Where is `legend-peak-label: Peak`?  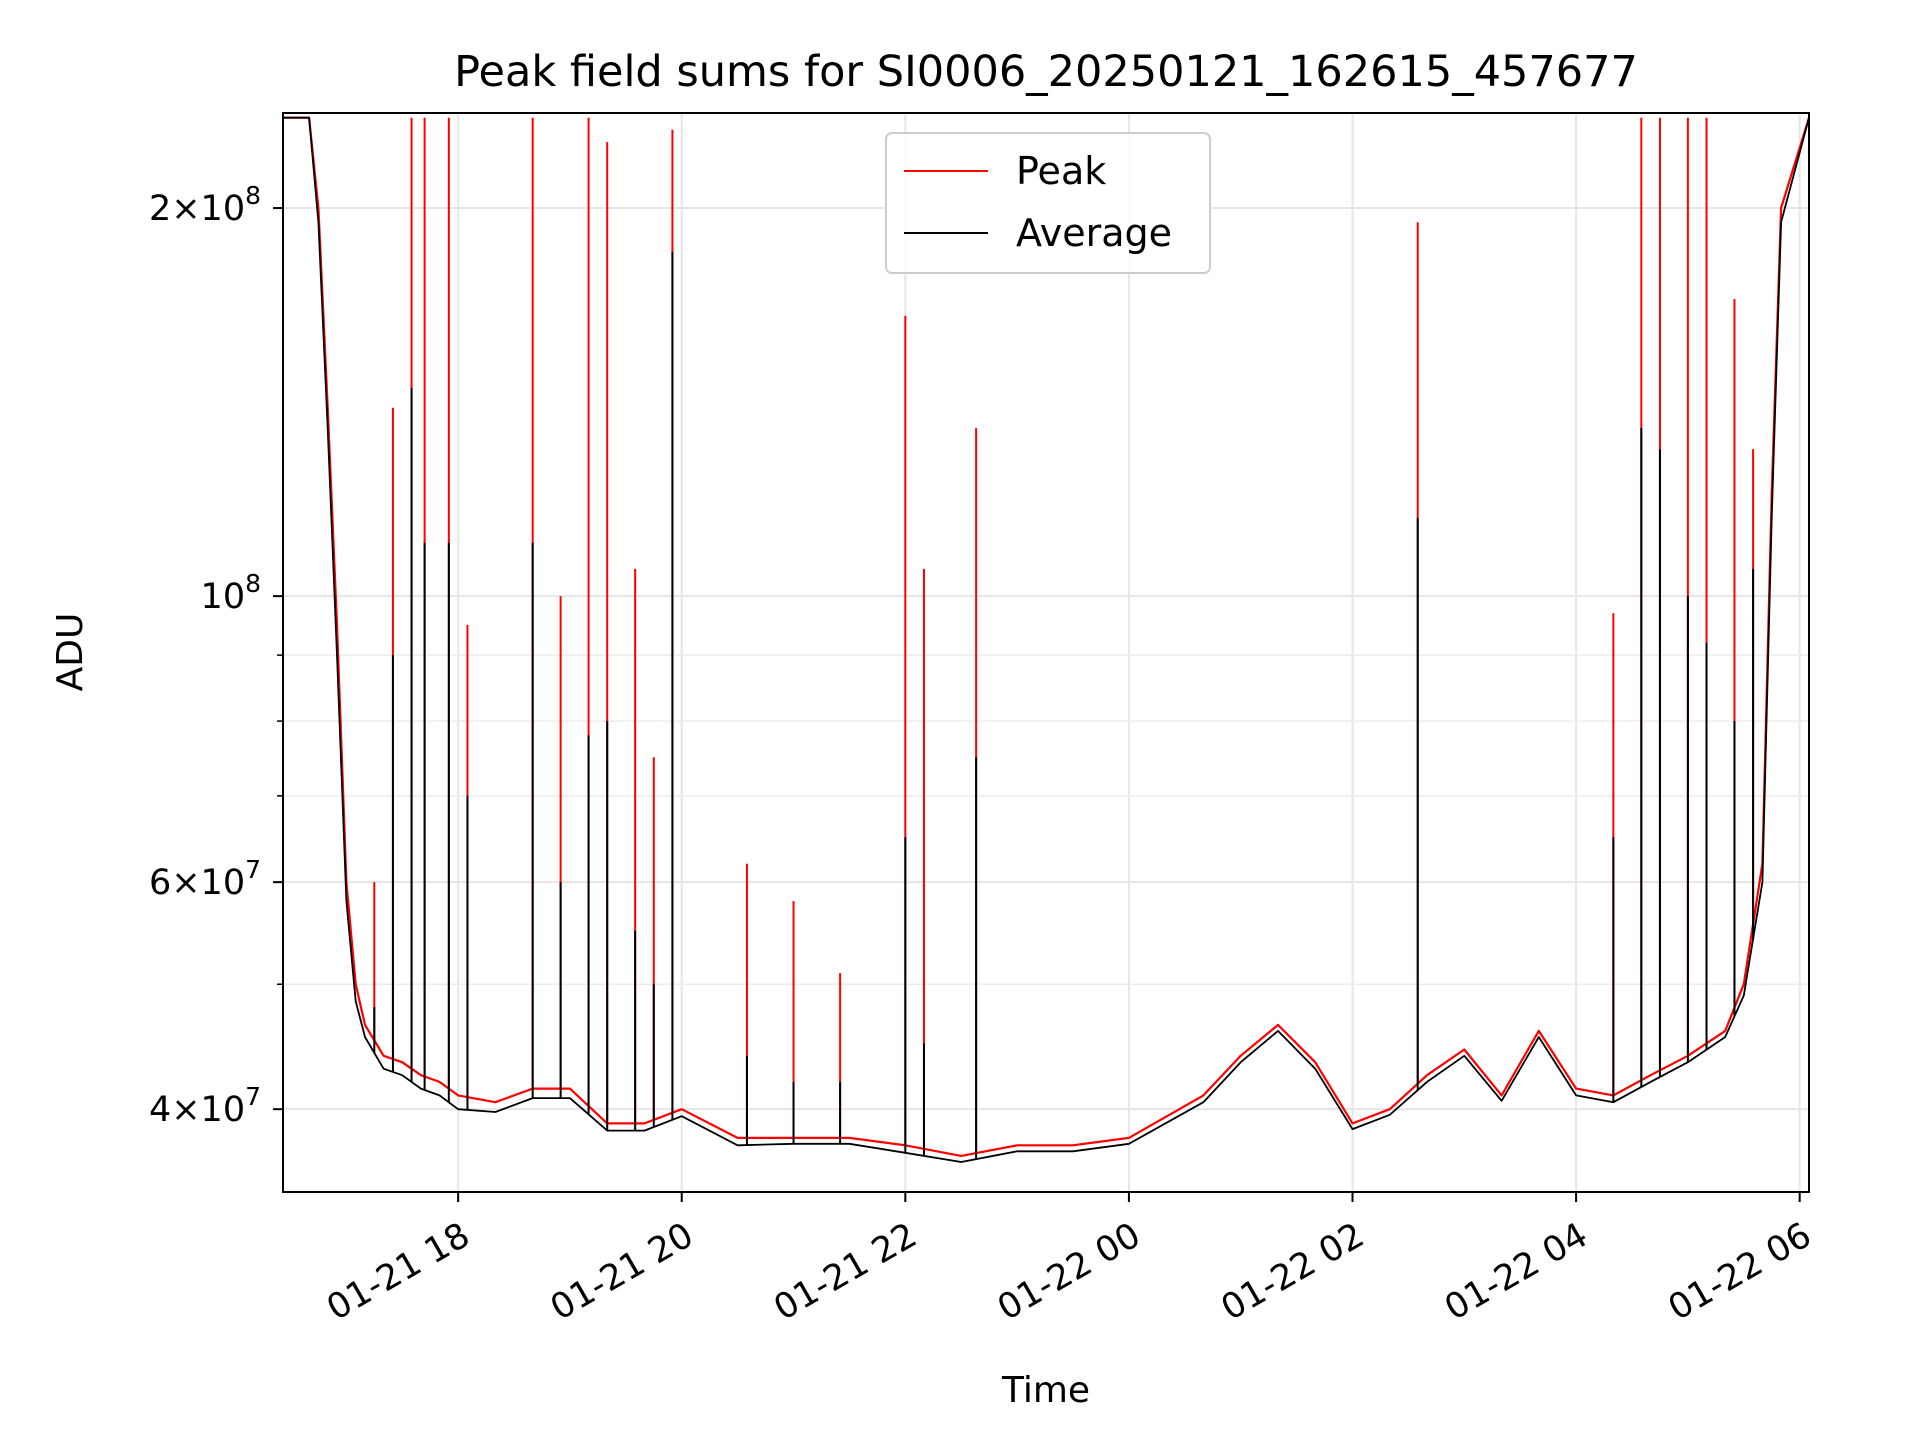 legend-peak-label: Peak is located at coordinates (1061, 171).